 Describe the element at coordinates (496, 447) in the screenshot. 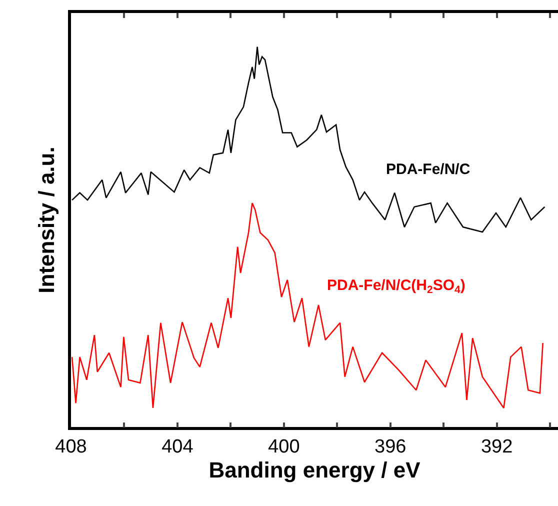

I see `x-tick-label: 392` at that location.